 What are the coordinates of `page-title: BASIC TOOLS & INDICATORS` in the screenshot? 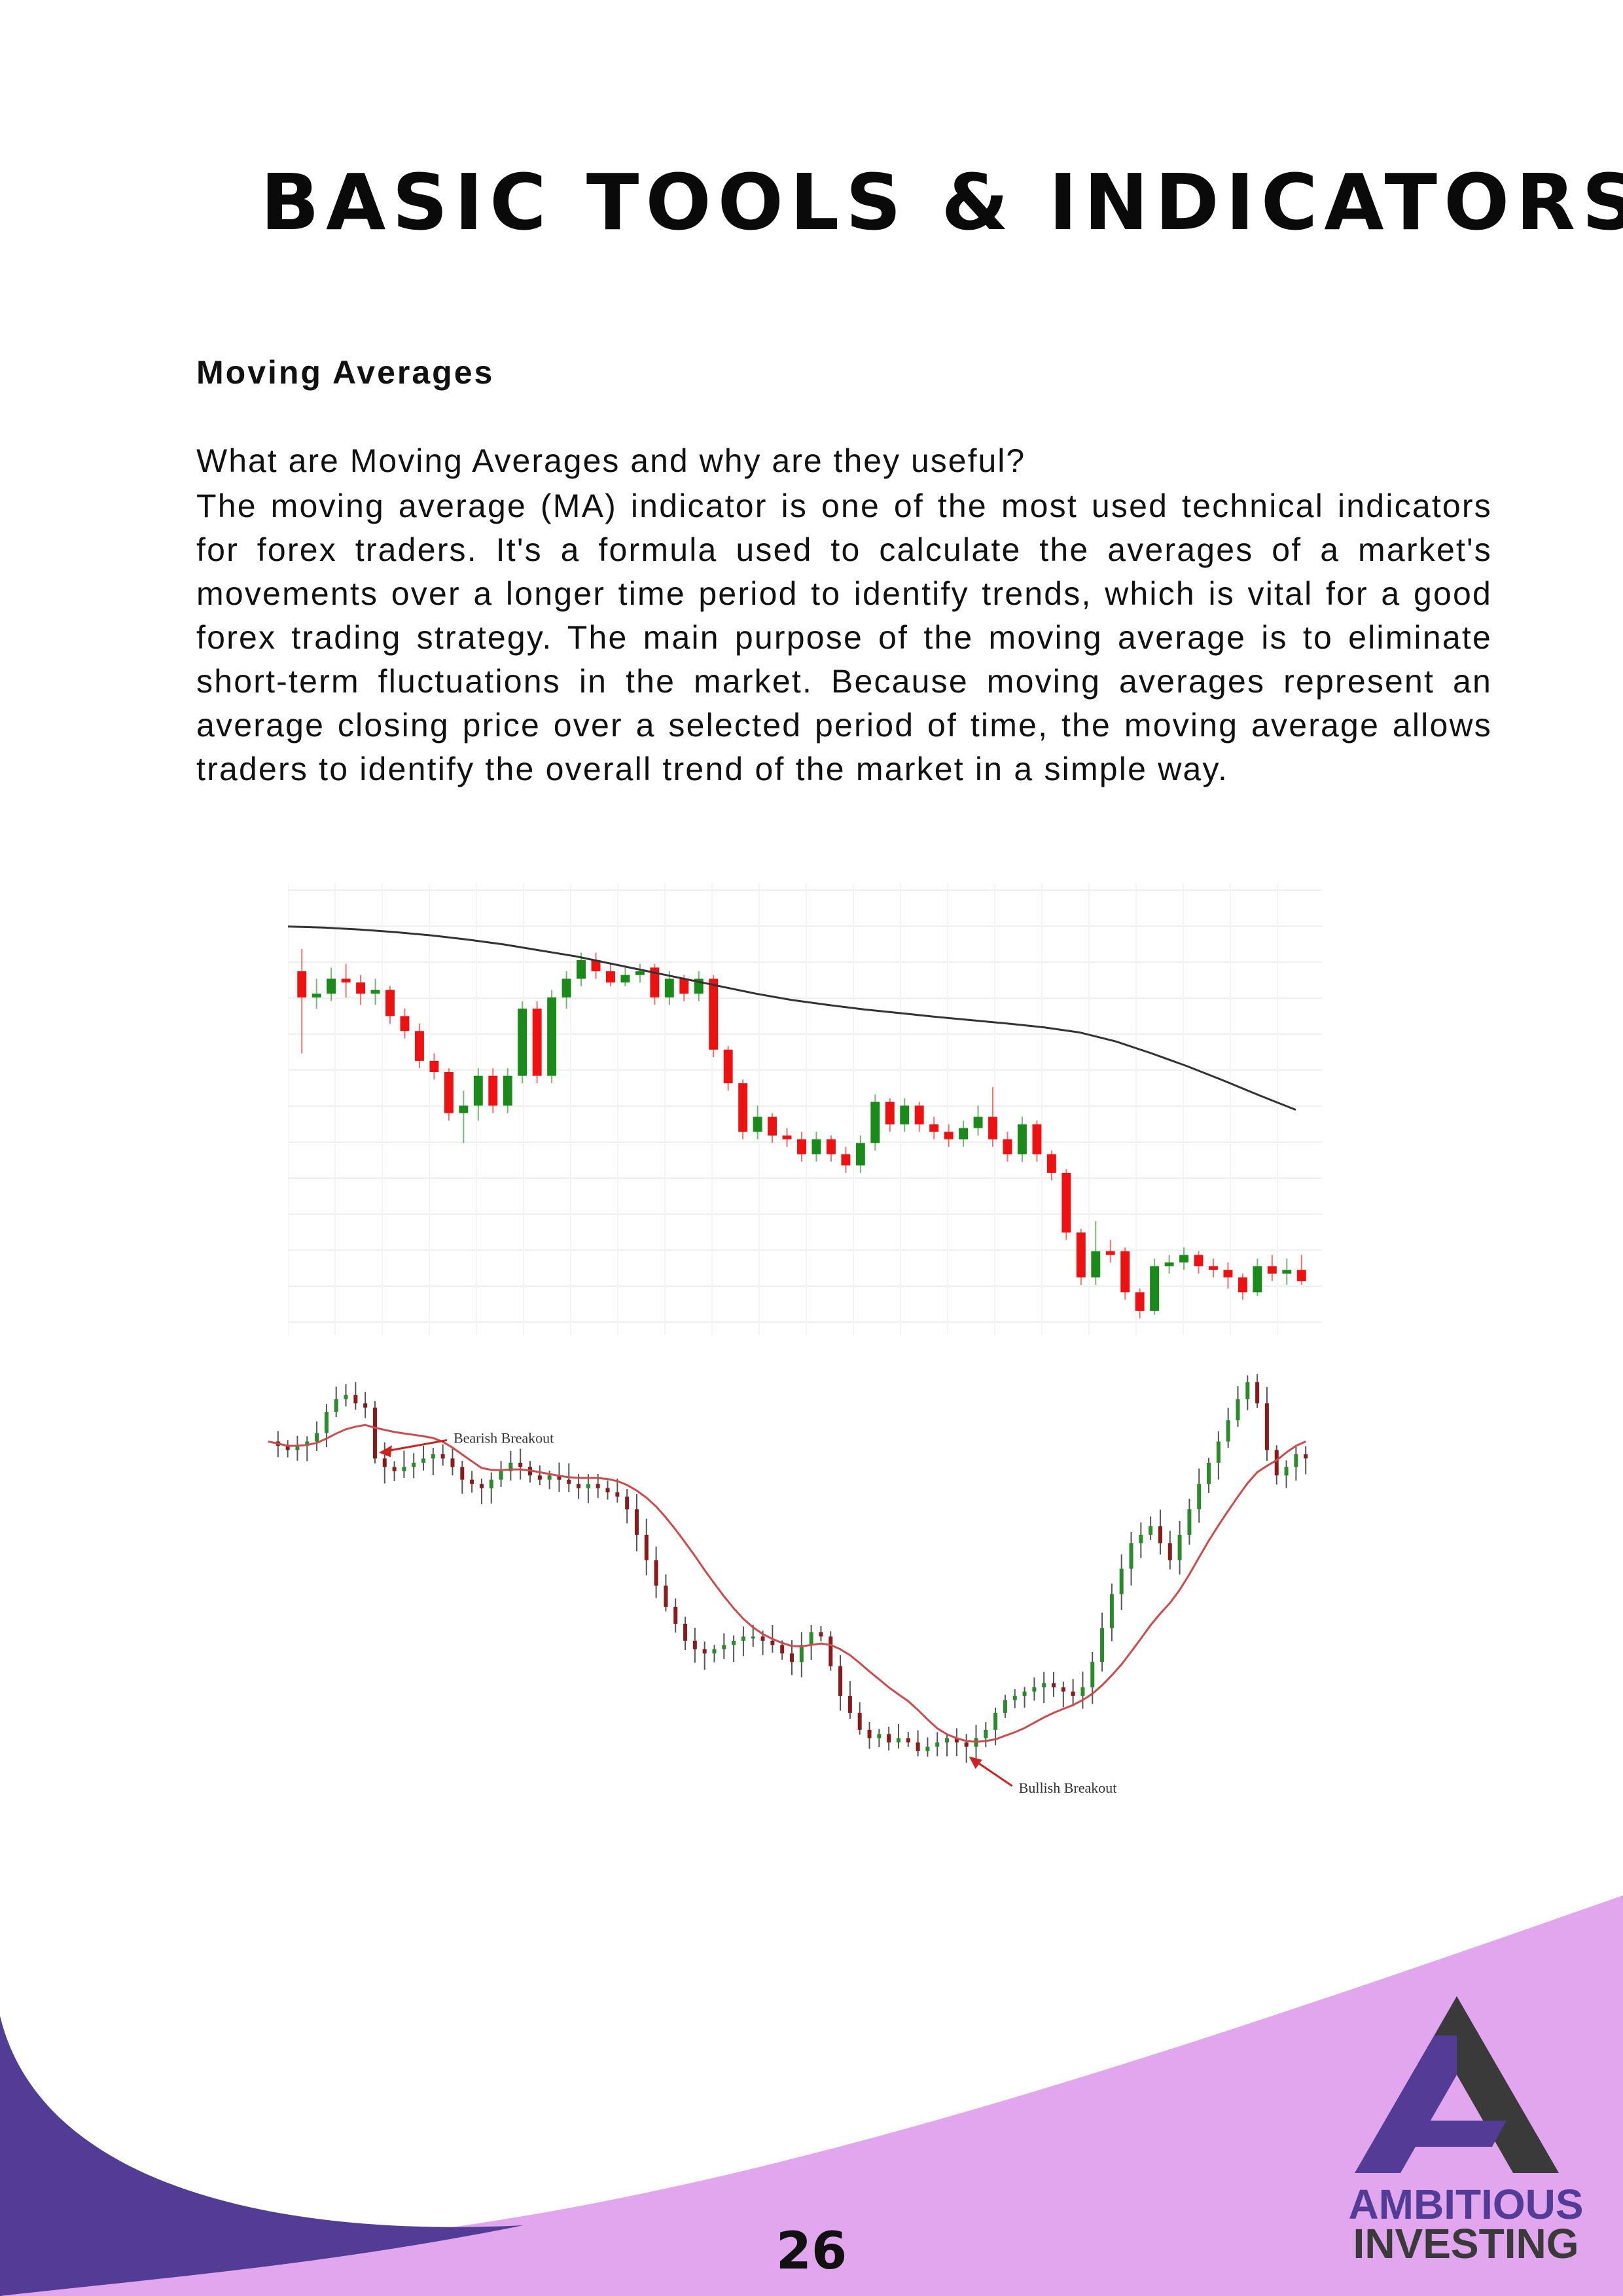 It's located at (942, 202).